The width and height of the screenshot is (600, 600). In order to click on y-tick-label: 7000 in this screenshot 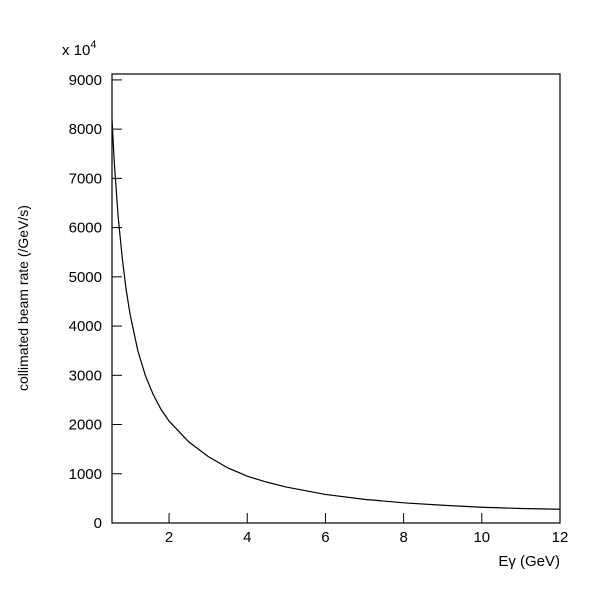, I will do `click(85, 178)`.